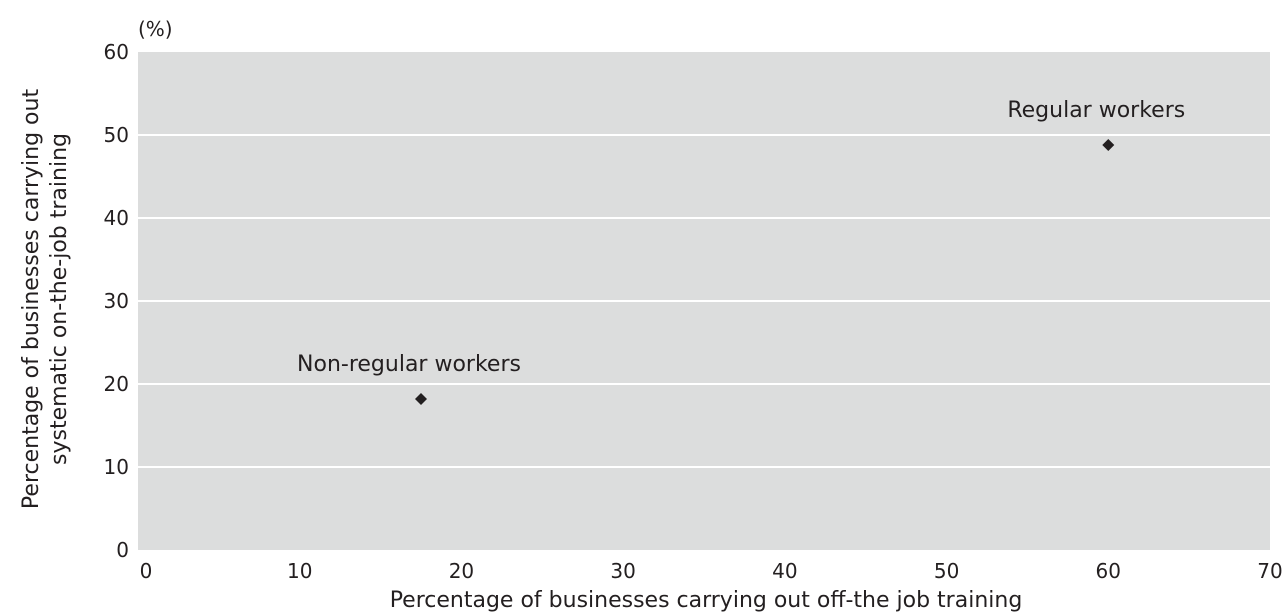 The height and width of the screenshot is (612, 1286). Describe the element at coordinates (146, 571) in the screenshot. I see `x-tick-label: 0` at that location.